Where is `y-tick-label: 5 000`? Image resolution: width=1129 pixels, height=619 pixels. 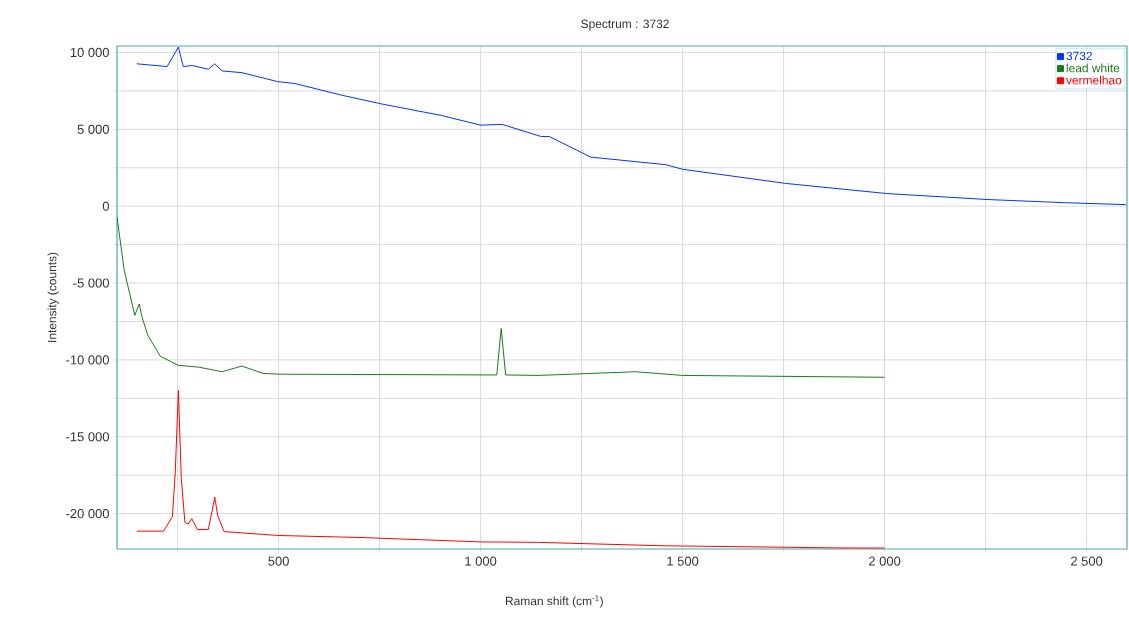
y-tick-label: 5 000 is located at coordinates (93, 129).